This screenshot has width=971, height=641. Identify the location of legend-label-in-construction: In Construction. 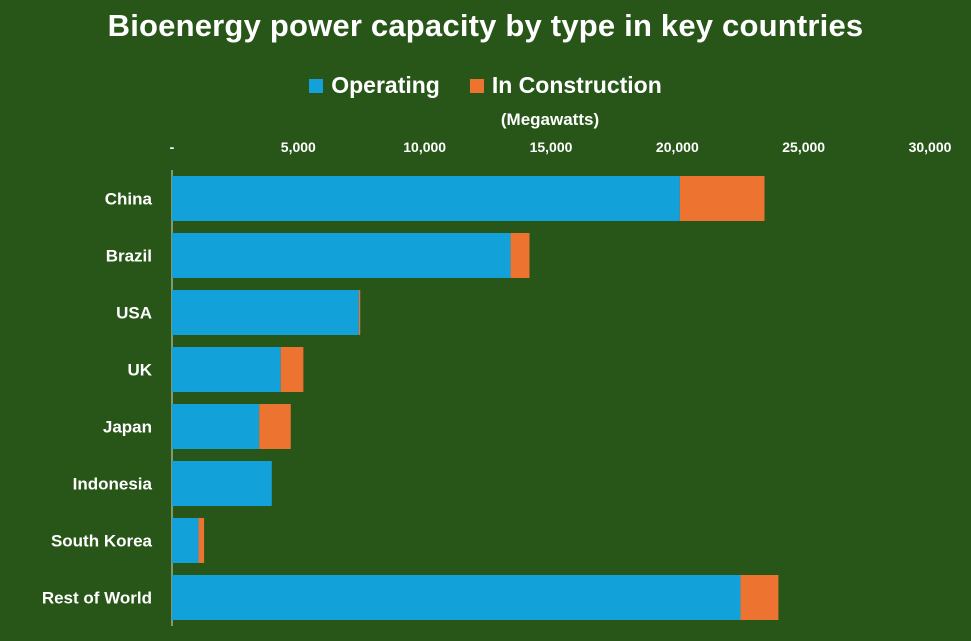
(576, 85).